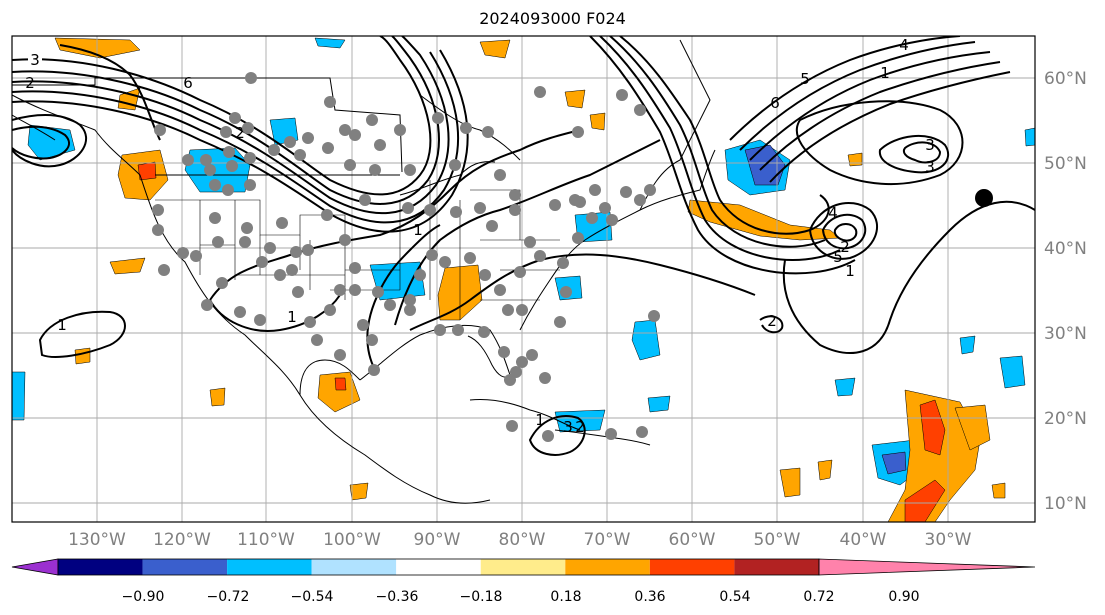 The image size is (1105, 615). What do you see at coordinates (649, 597) in the screenshot?
I see `colorbar-tick-label: 0.36` at bounding box center [649, 597].